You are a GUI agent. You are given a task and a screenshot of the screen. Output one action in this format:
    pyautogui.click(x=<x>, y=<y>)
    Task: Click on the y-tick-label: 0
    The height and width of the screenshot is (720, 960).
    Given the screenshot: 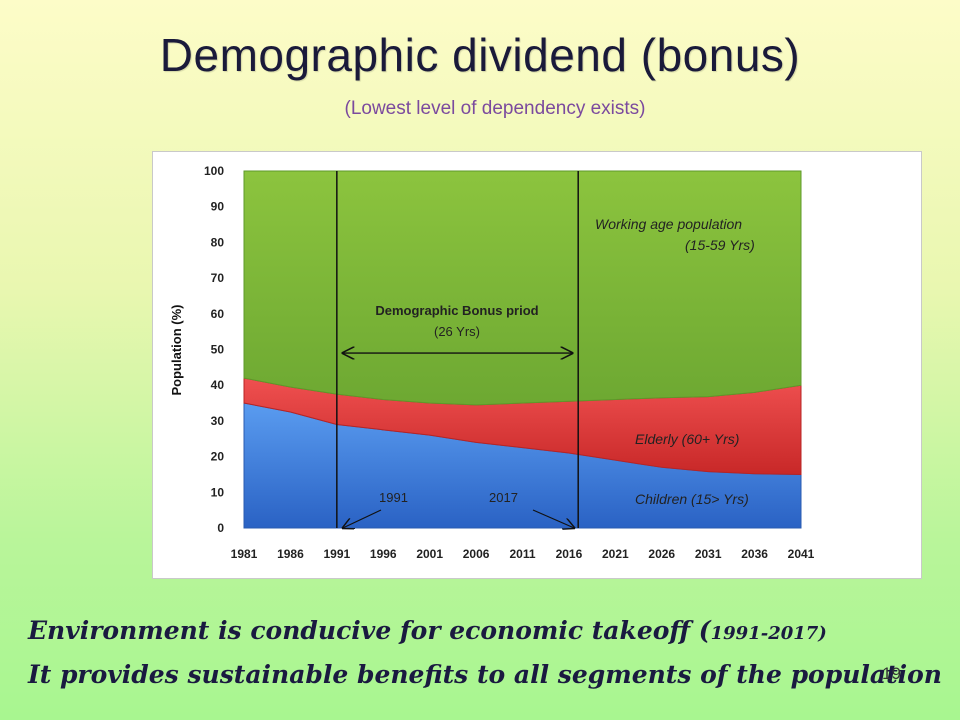 What is the action you would take?
    pyautogui.click(x=220, y=528)
    